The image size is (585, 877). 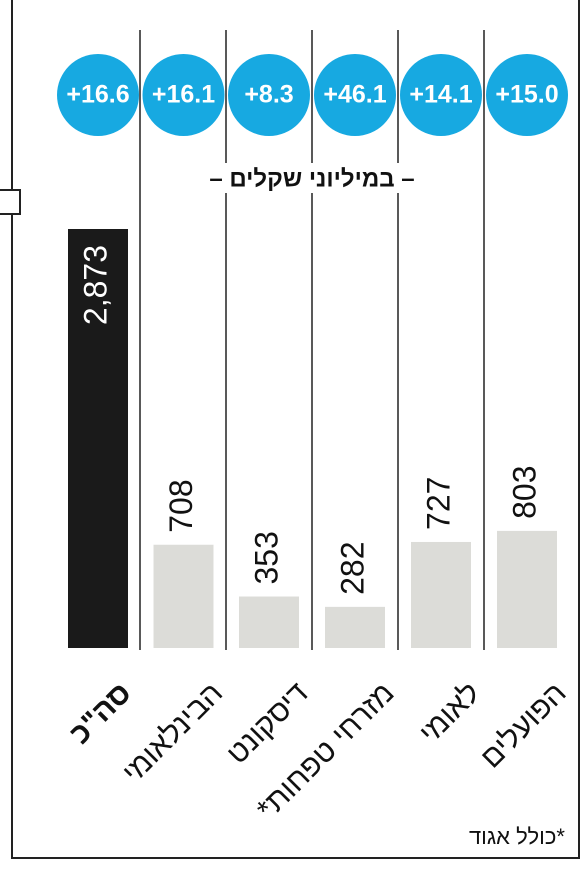 I want to click on category-label: הבינלאומי, so click(x=172, y=732).